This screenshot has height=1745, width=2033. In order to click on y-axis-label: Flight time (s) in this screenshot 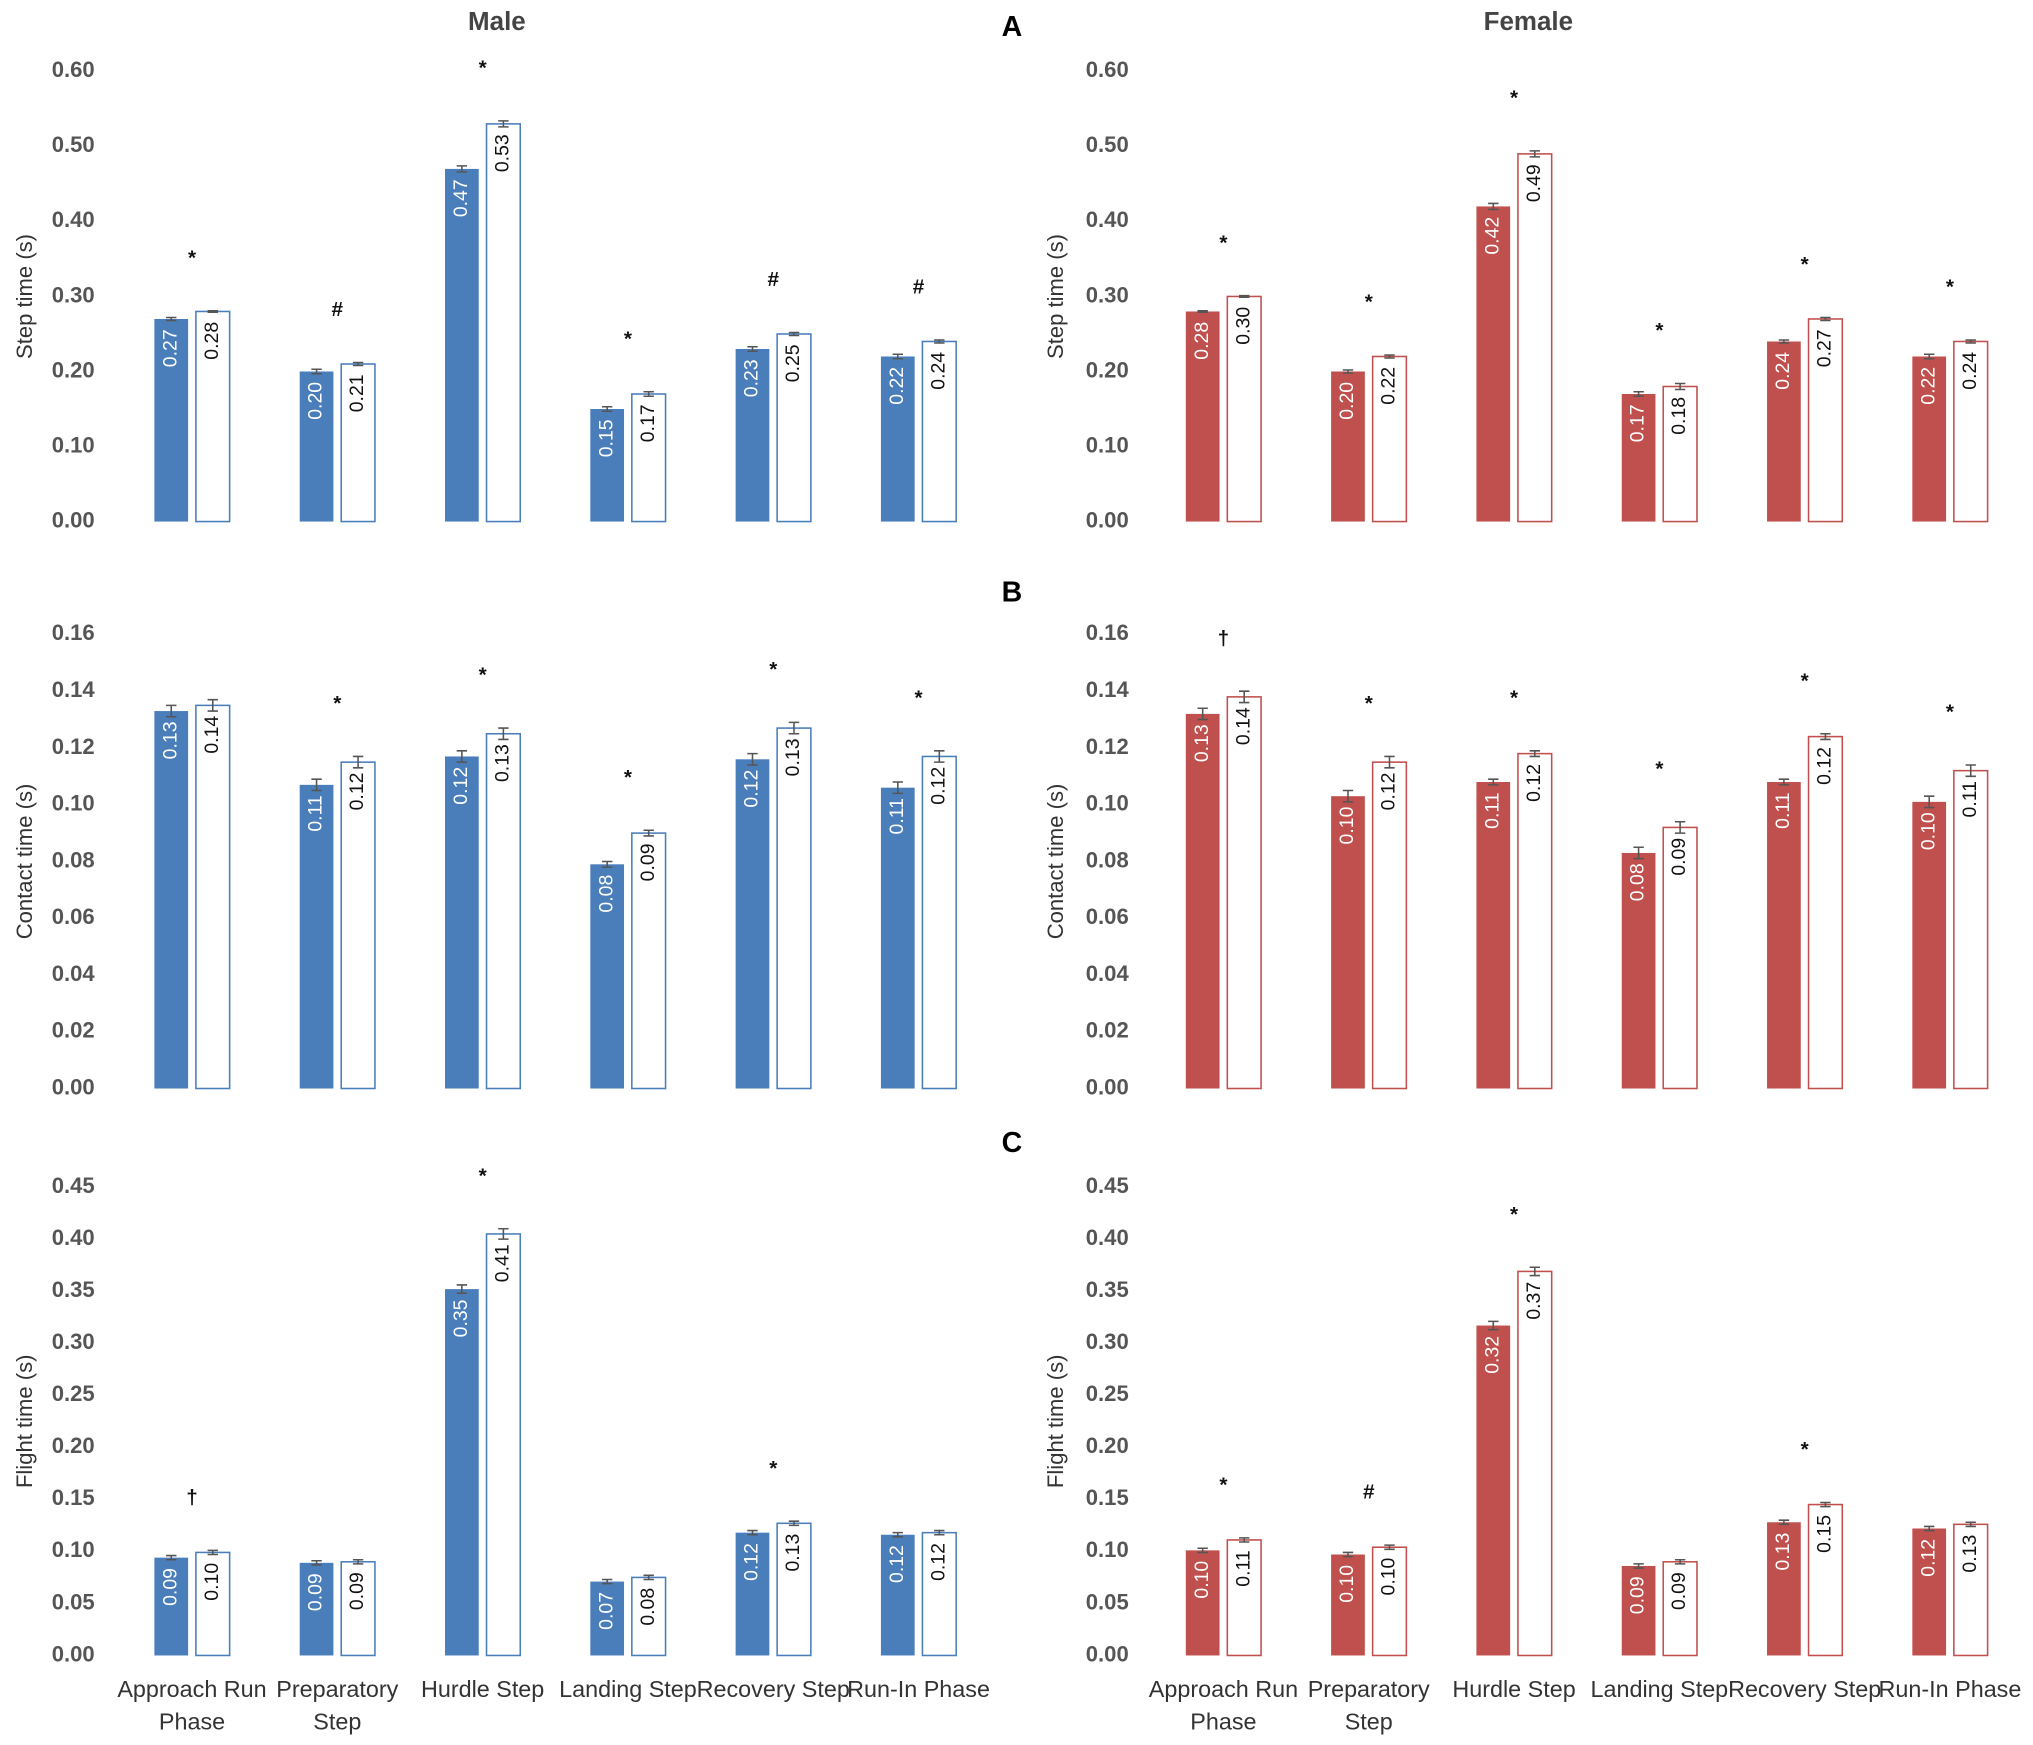, I will do `click(24, 1422)`.